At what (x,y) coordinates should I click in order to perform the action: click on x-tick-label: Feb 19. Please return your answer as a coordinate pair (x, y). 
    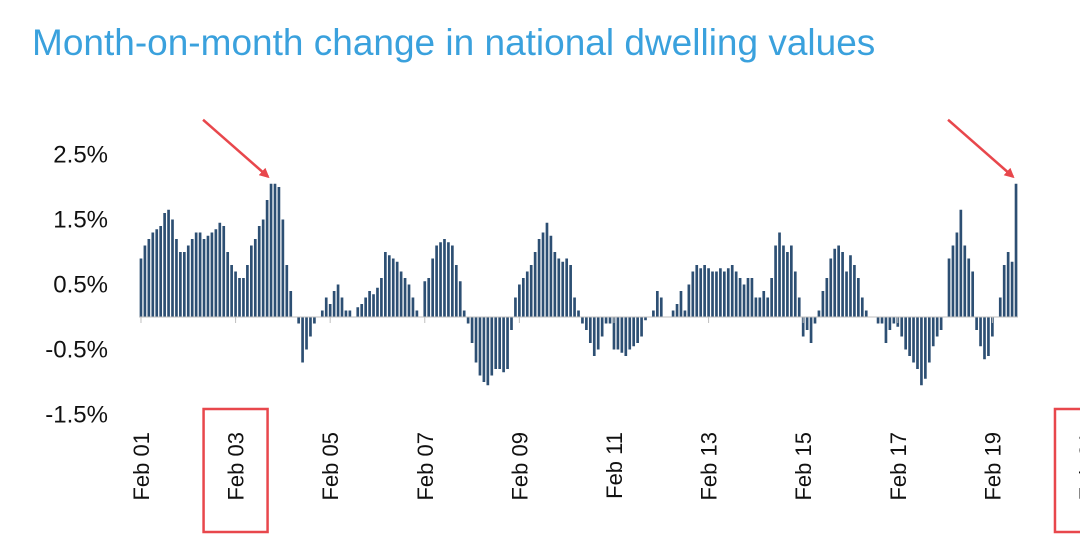
    Looking at the image, I should click on (992, 466).